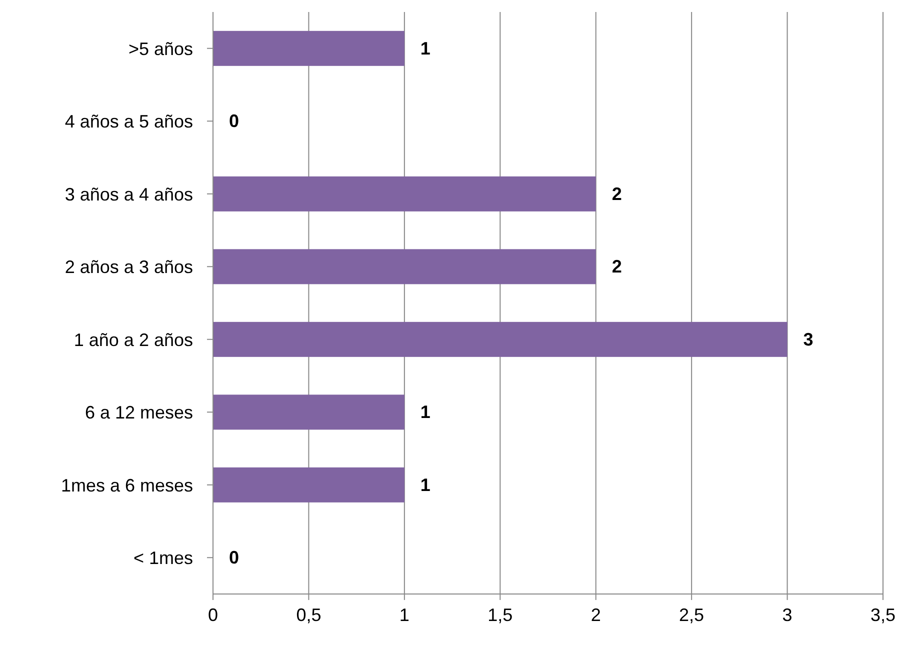 This screenshot has width=905, height=652. What do you see at coordinates (128, 122) in the screenshot?
I see `y-tick-label: 4 años a 5 años` at bounding box center [128, 122].